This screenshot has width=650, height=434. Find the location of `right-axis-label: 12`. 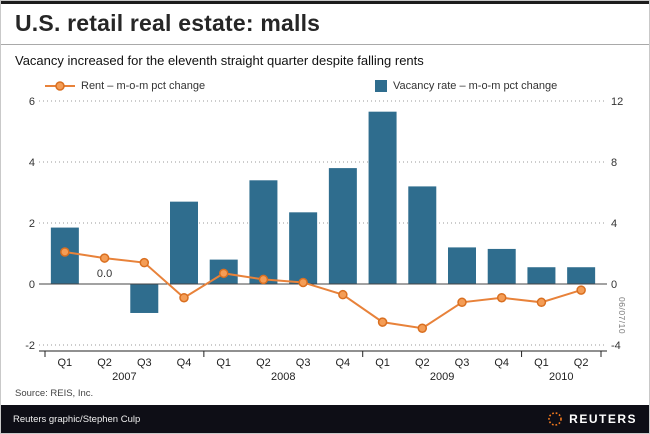

right-axis-label: 12 is located at coordinates (617, 102).